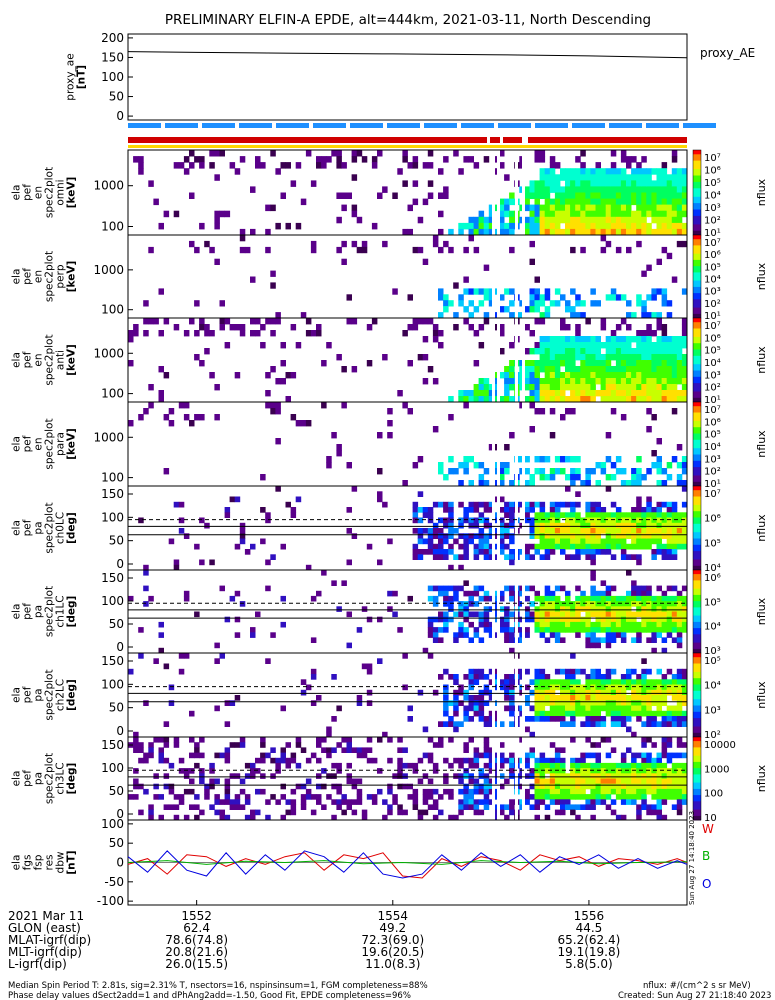 This screenshot has height=1000, width=775. What do you see at coordinates (712, 267) in the screenshot?
I see `colorbar-tick: 10⁵` at bounding box center [712, 267].